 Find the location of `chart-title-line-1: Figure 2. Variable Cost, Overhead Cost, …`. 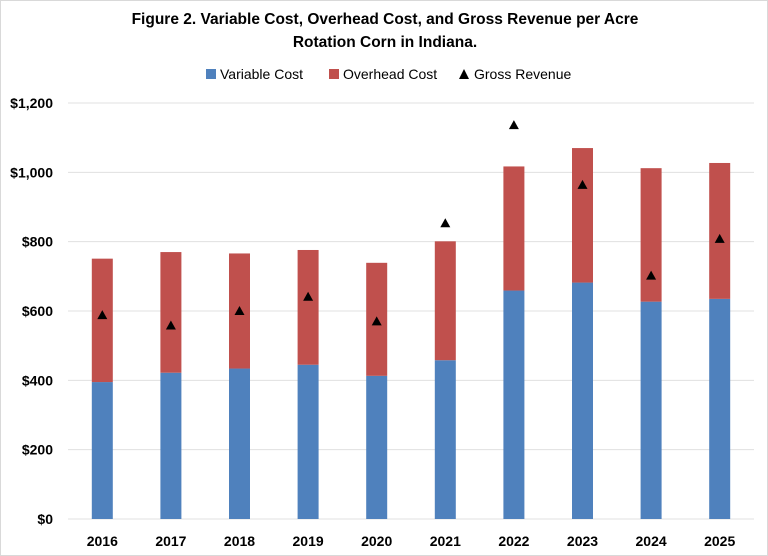

chart-title-line-1: Figure 2. Variable Cost, Overhead Cost, … is located at coordinates (385, 19).